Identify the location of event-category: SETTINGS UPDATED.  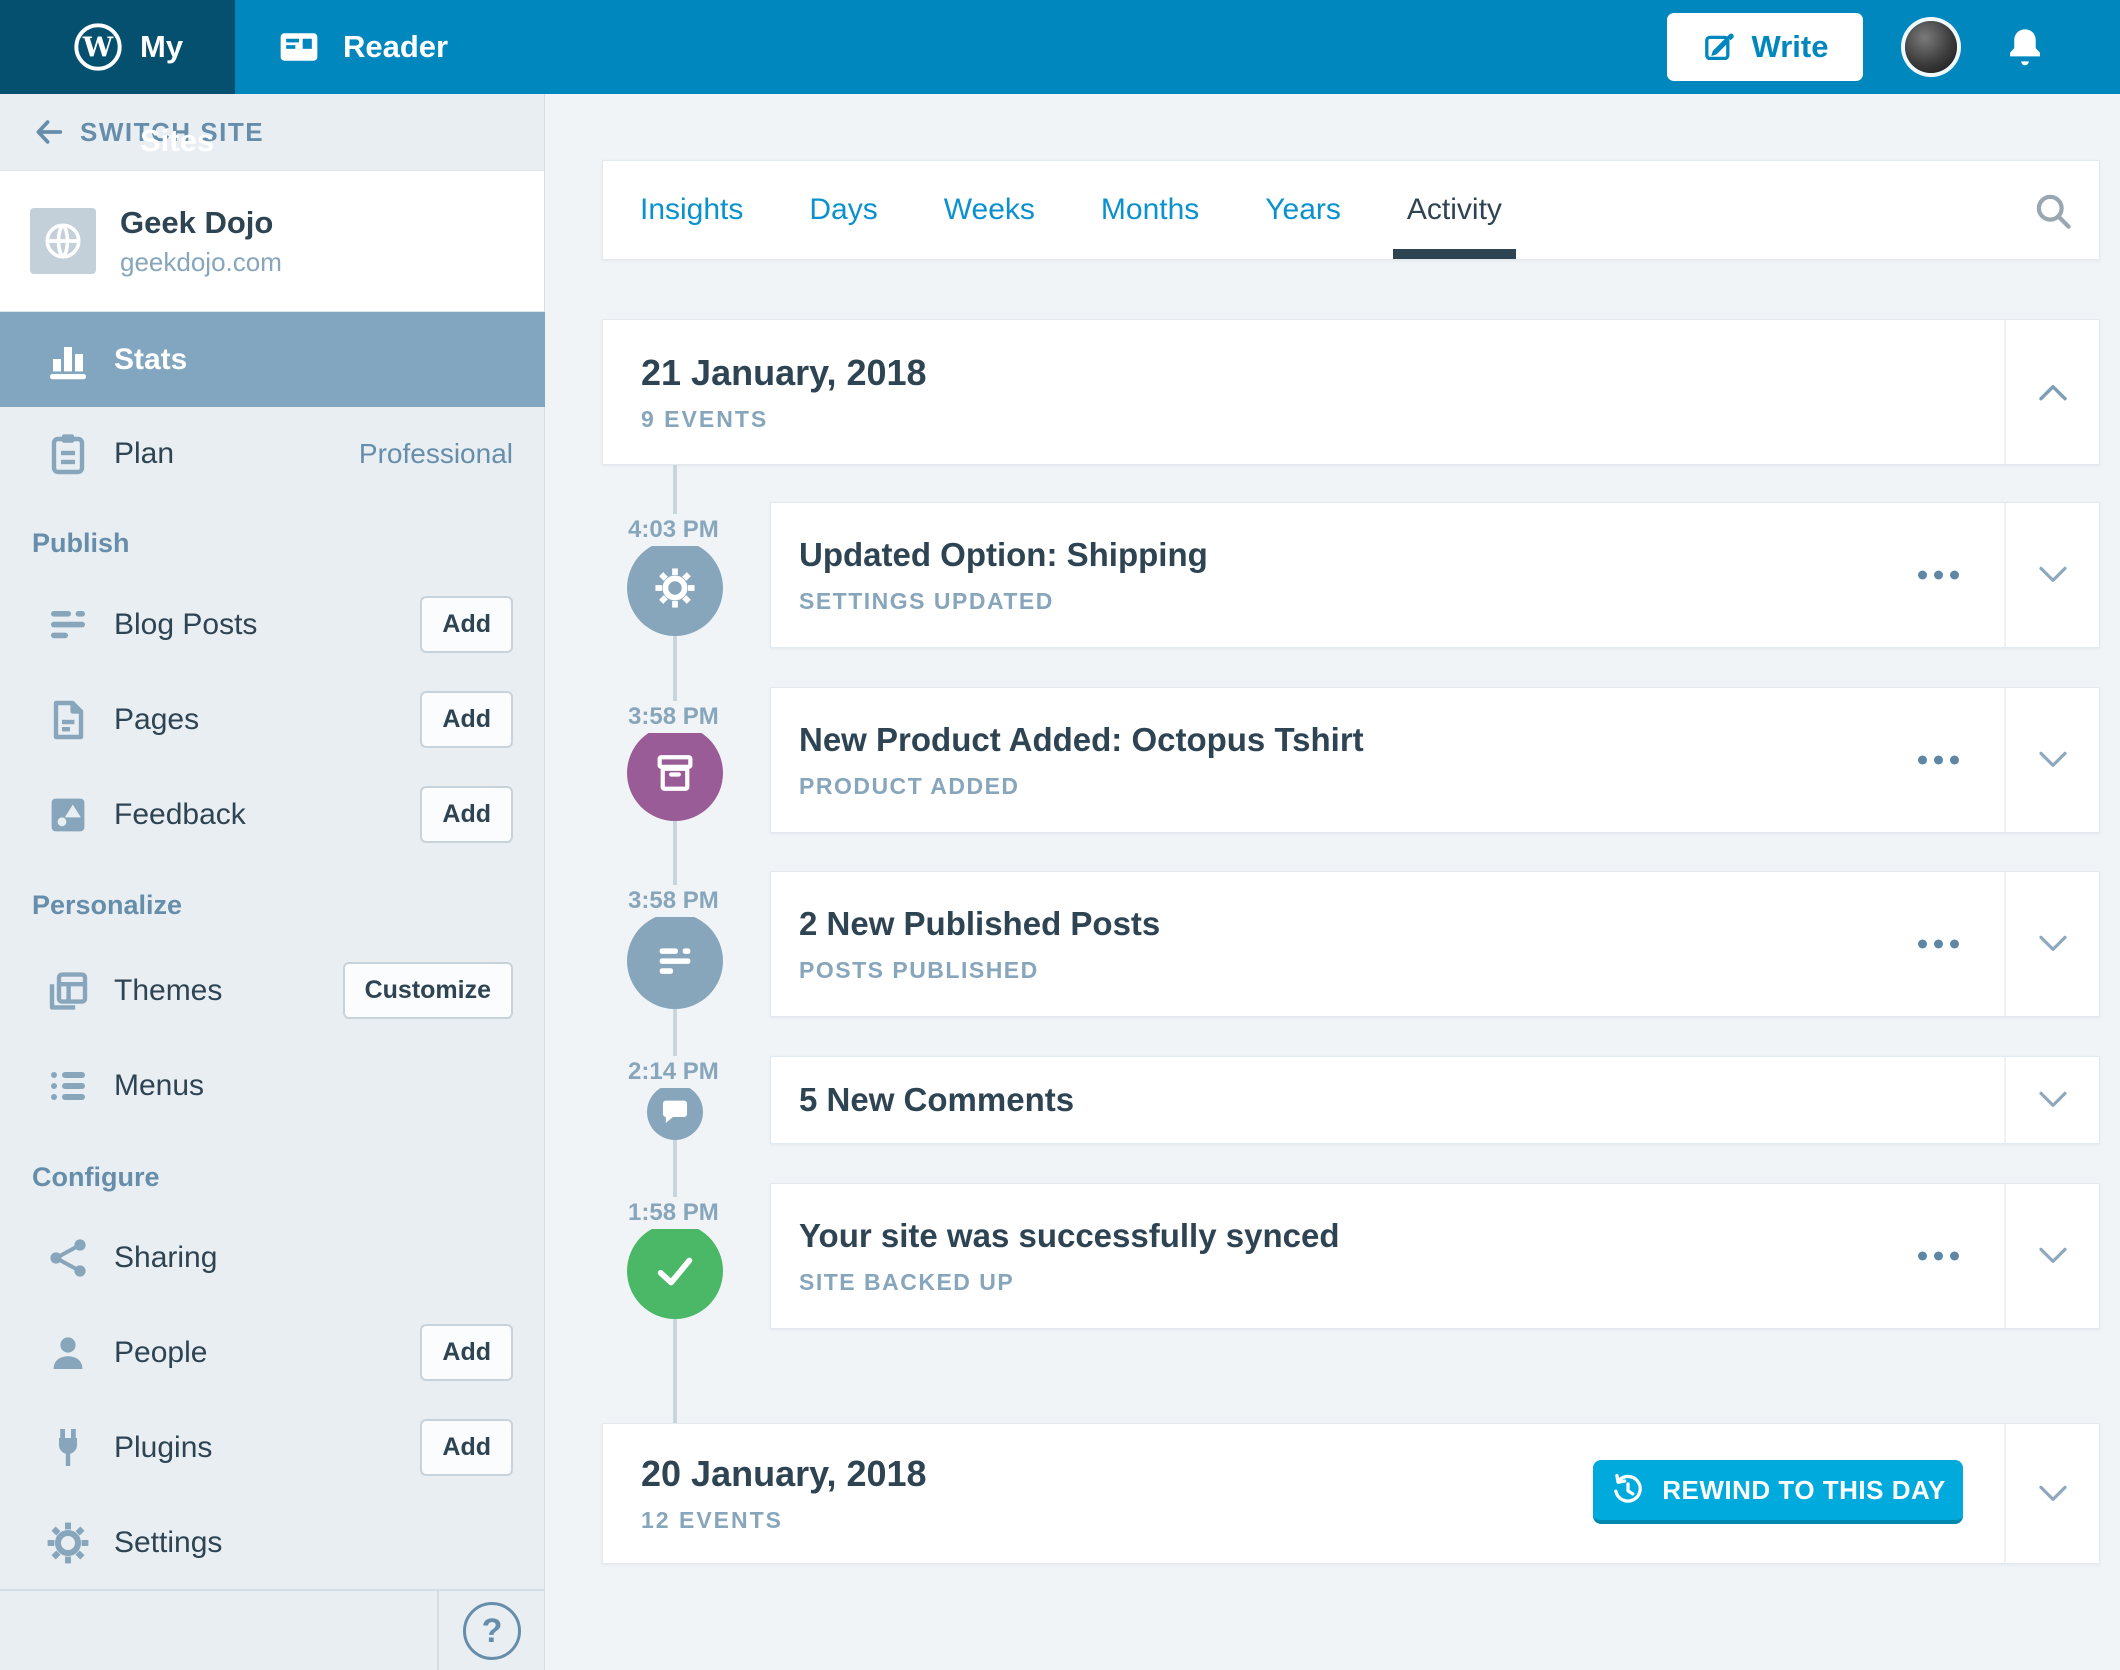
(926, 600).